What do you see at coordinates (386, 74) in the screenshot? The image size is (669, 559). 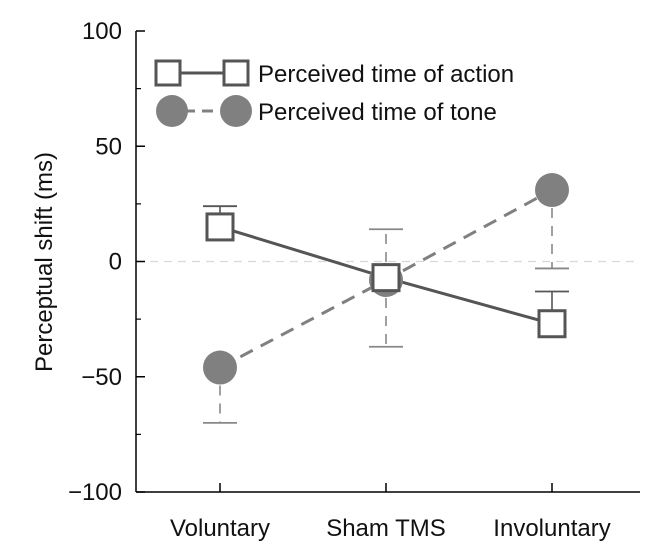 I see `legend-label-action: Perceived time of action` at bounding box center [386, 74].